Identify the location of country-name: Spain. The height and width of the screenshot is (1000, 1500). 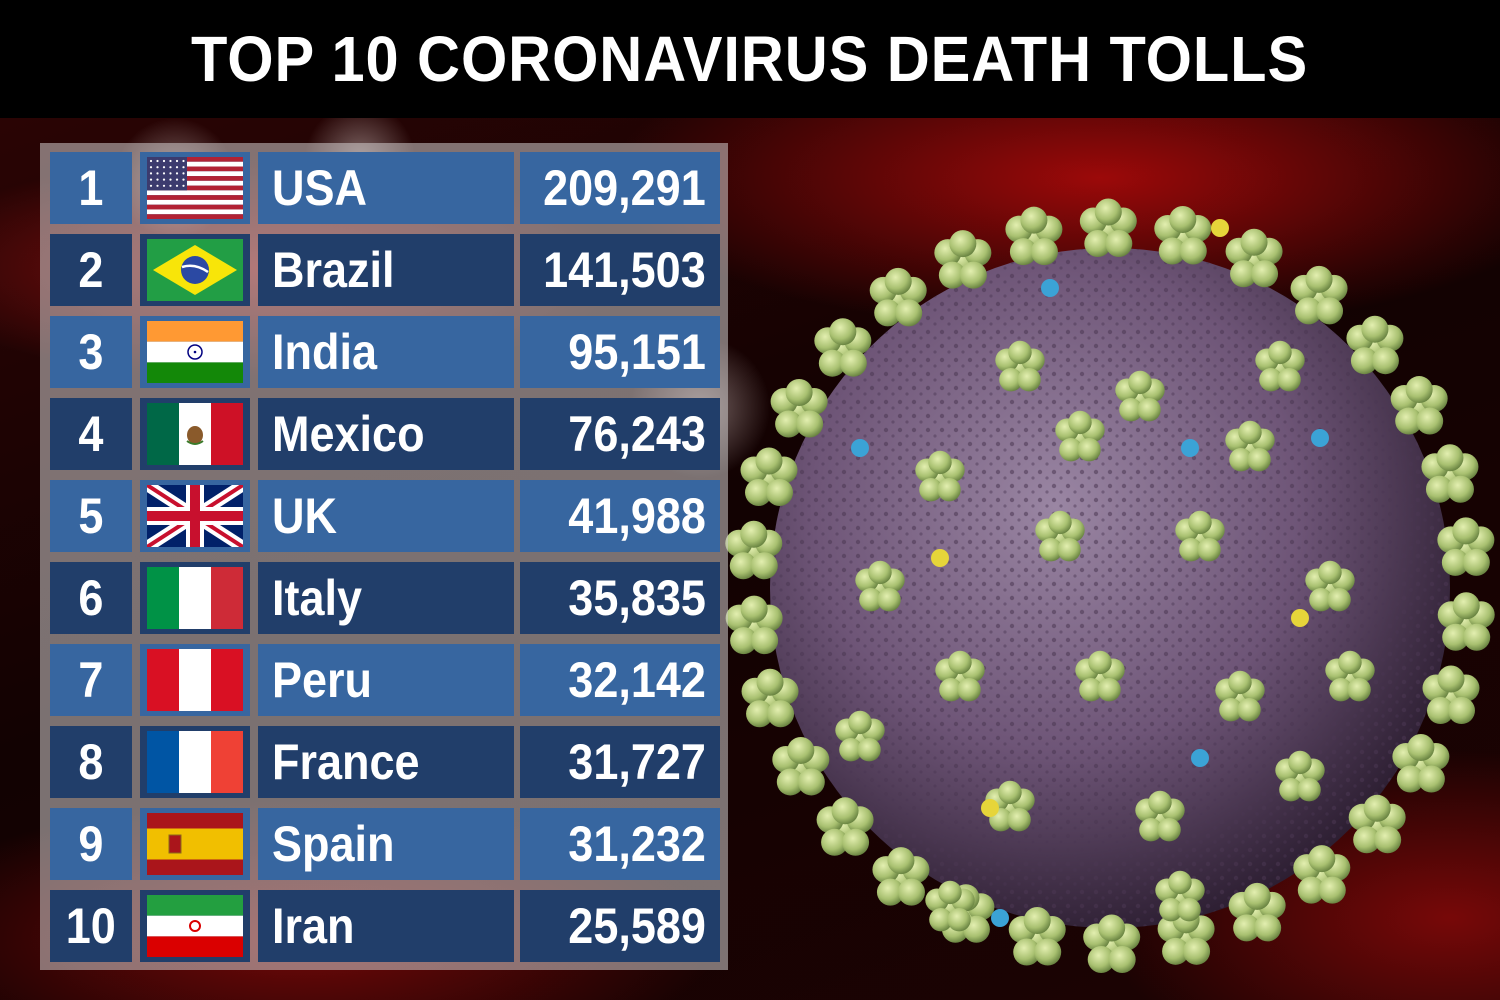
(333, 844).